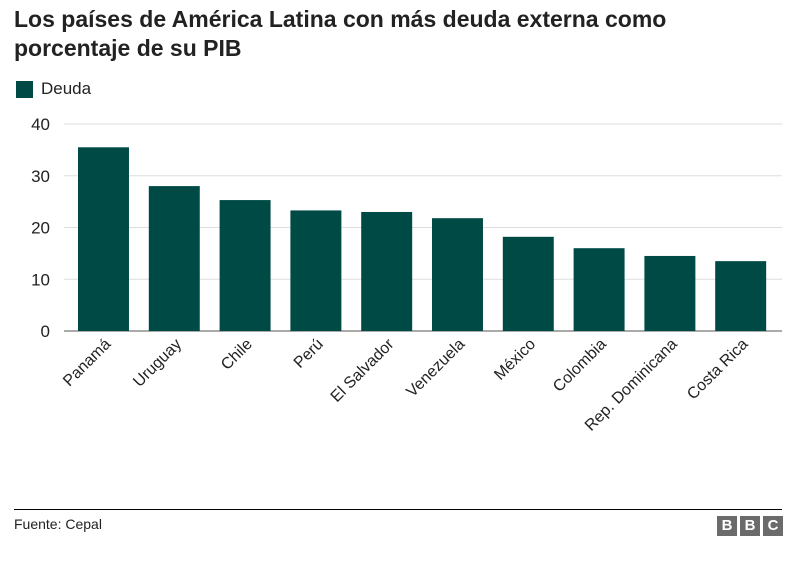  I want to click on y-tick-label: 20, so click(40, 228).